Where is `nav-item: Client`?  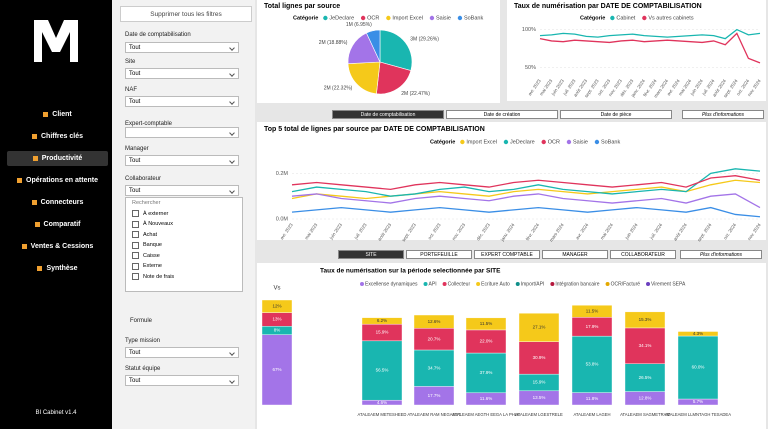
nav-item: Client is located at coordinates (57, 114).